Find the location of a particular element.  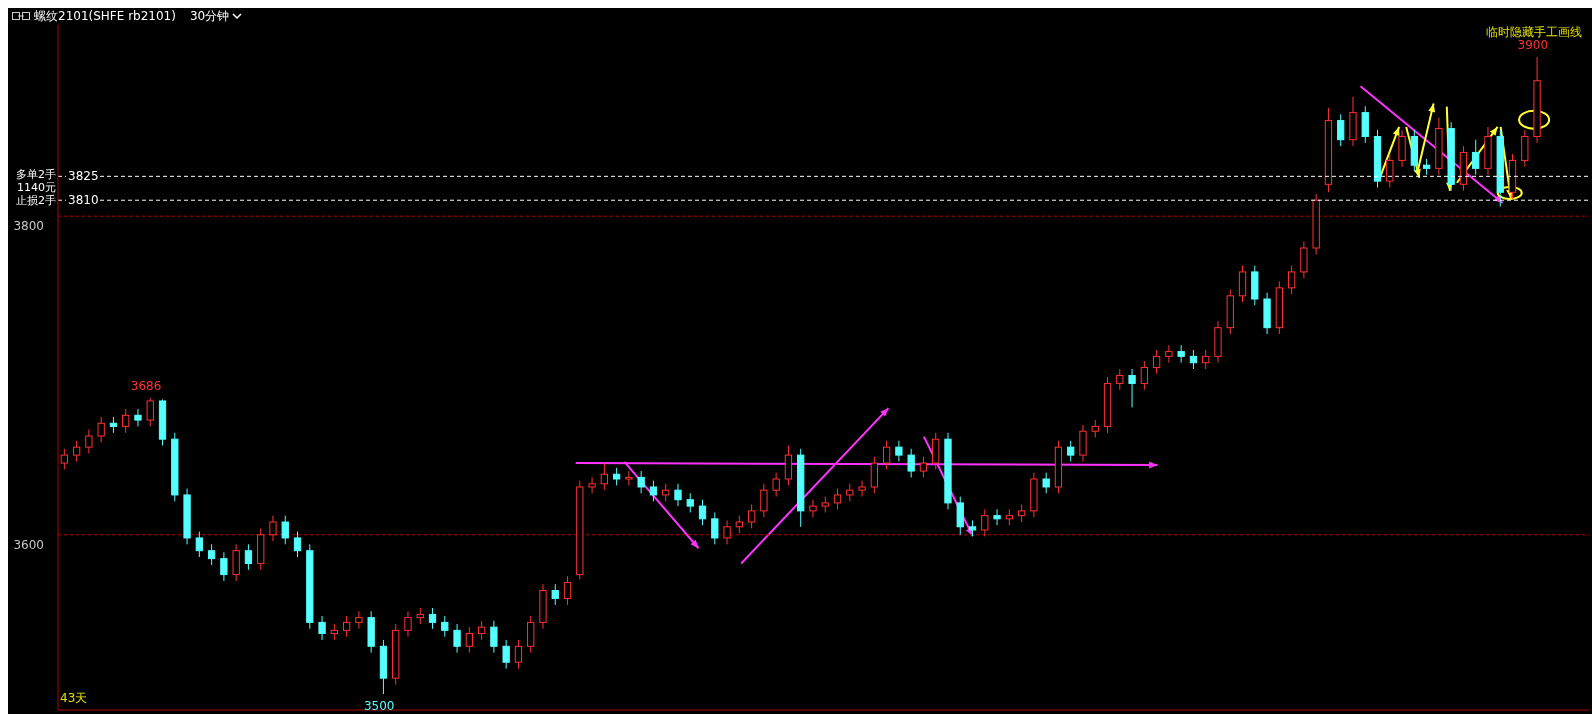

text: 止损2手 is located at coordinates (36, 201).